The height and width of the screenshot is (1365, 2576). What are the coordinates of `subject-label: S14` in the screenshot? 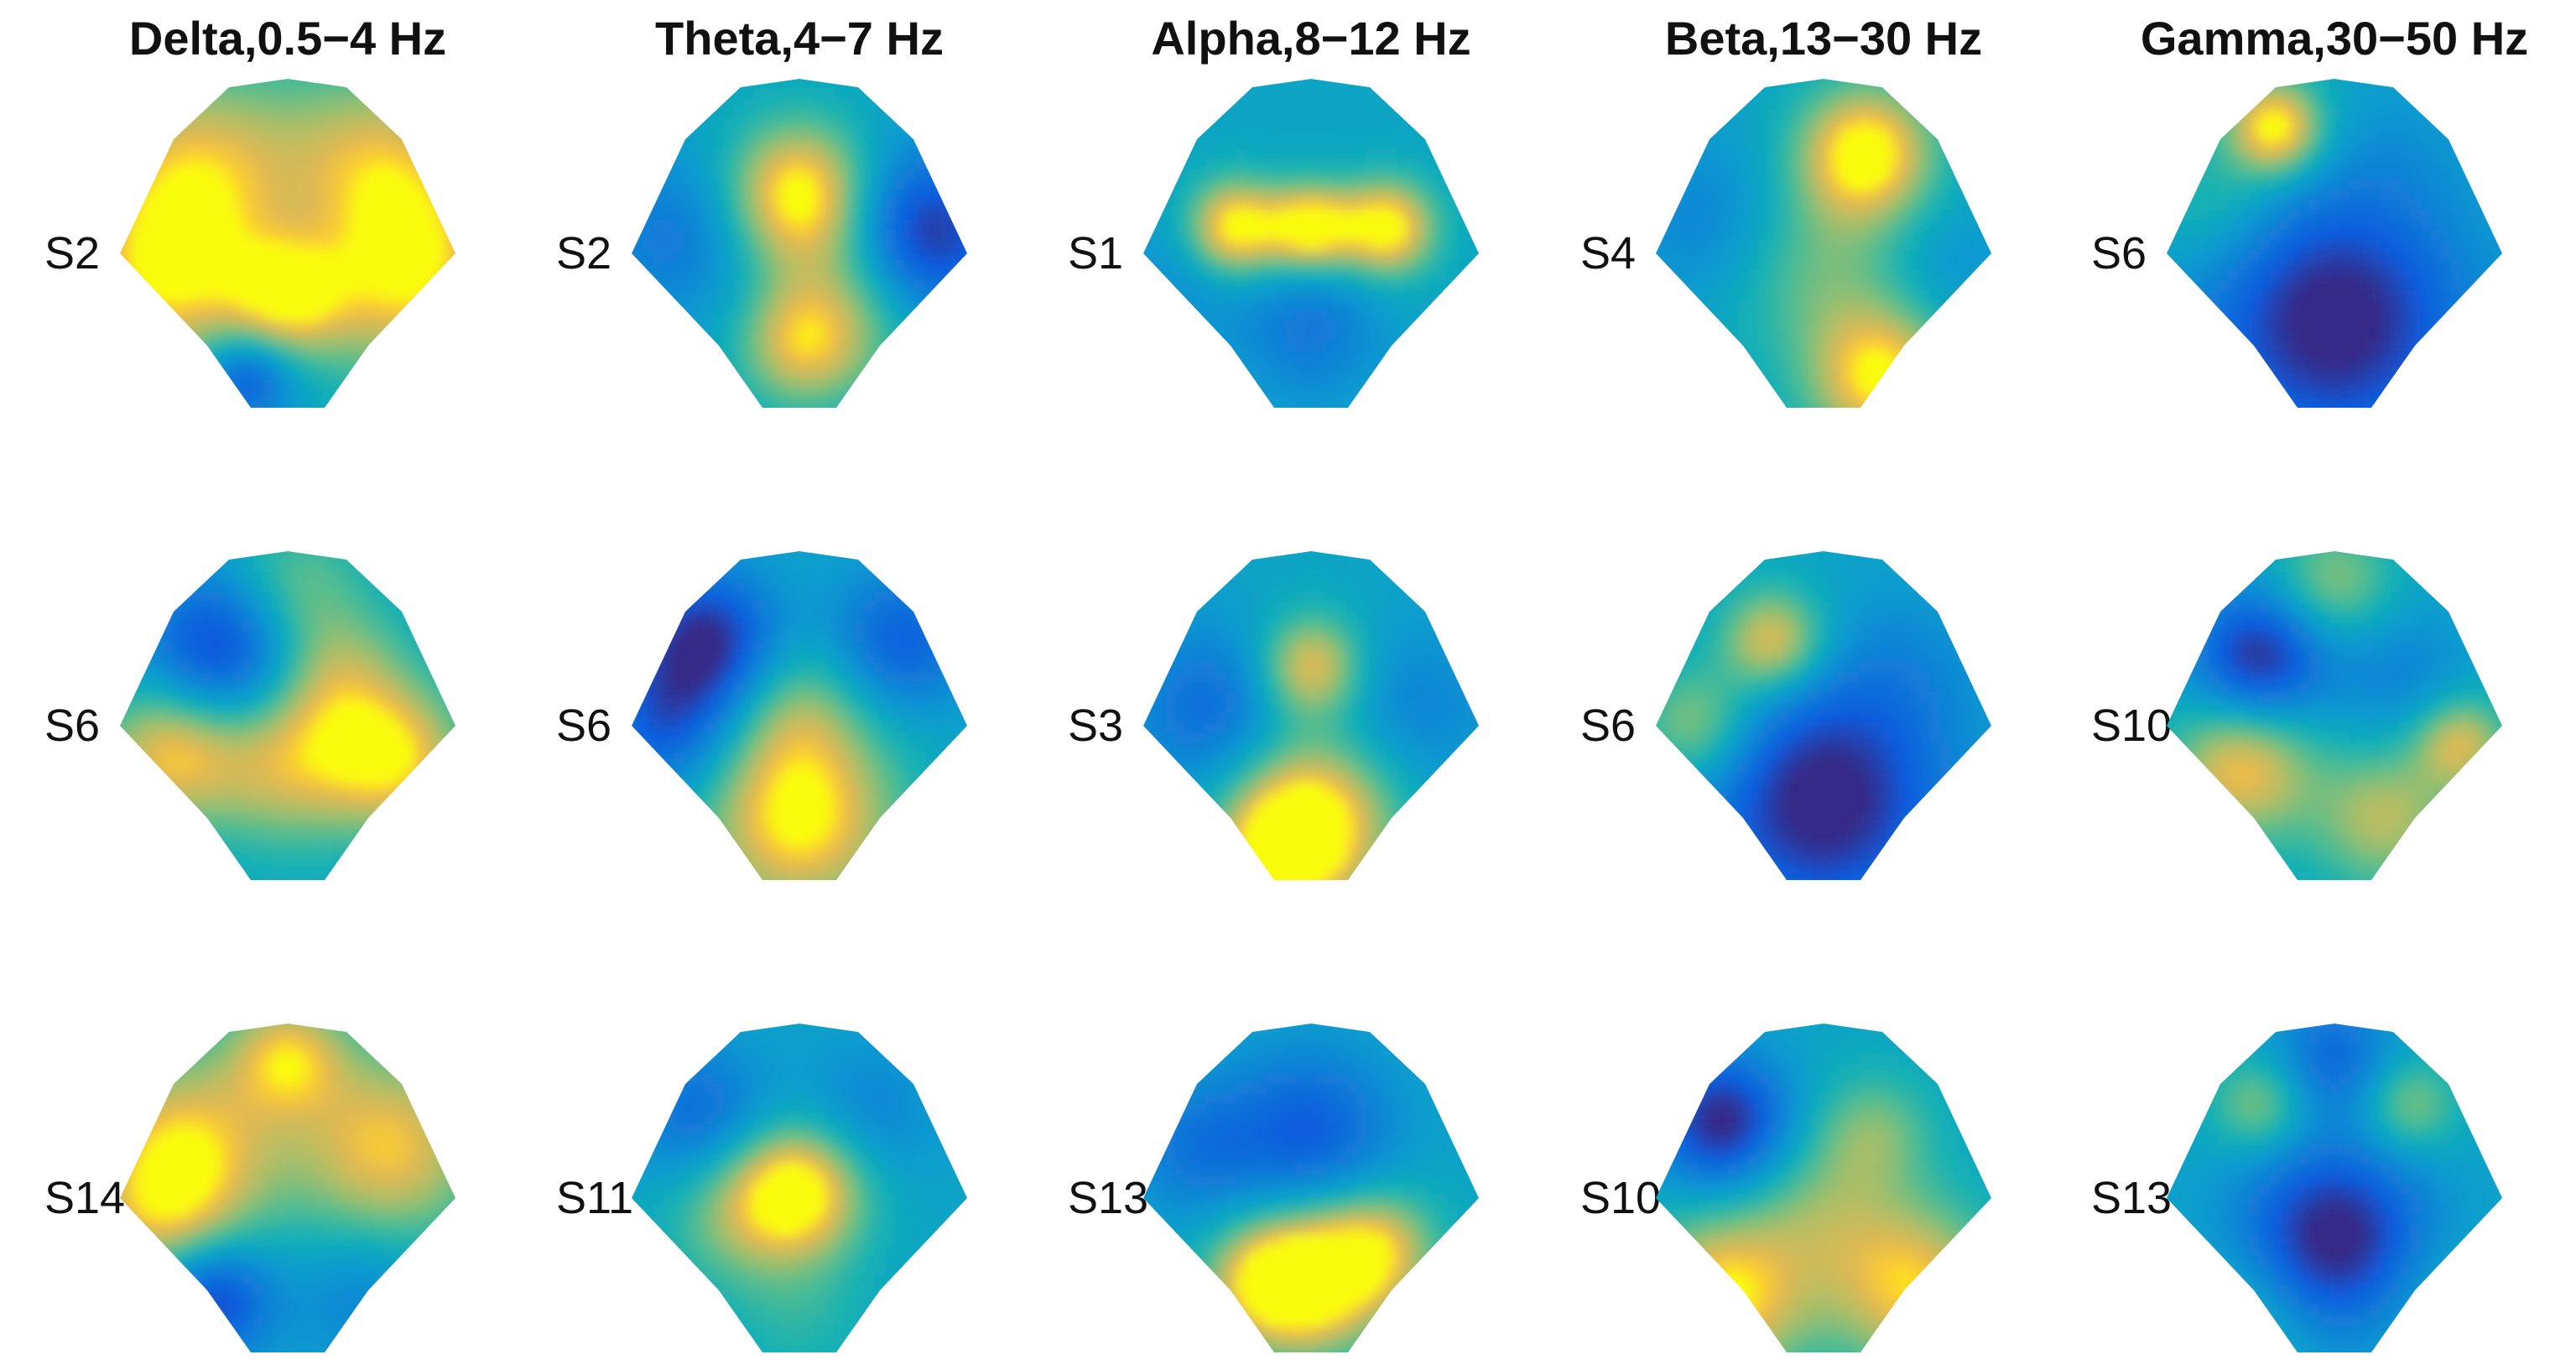 It's located at (84, 1198).